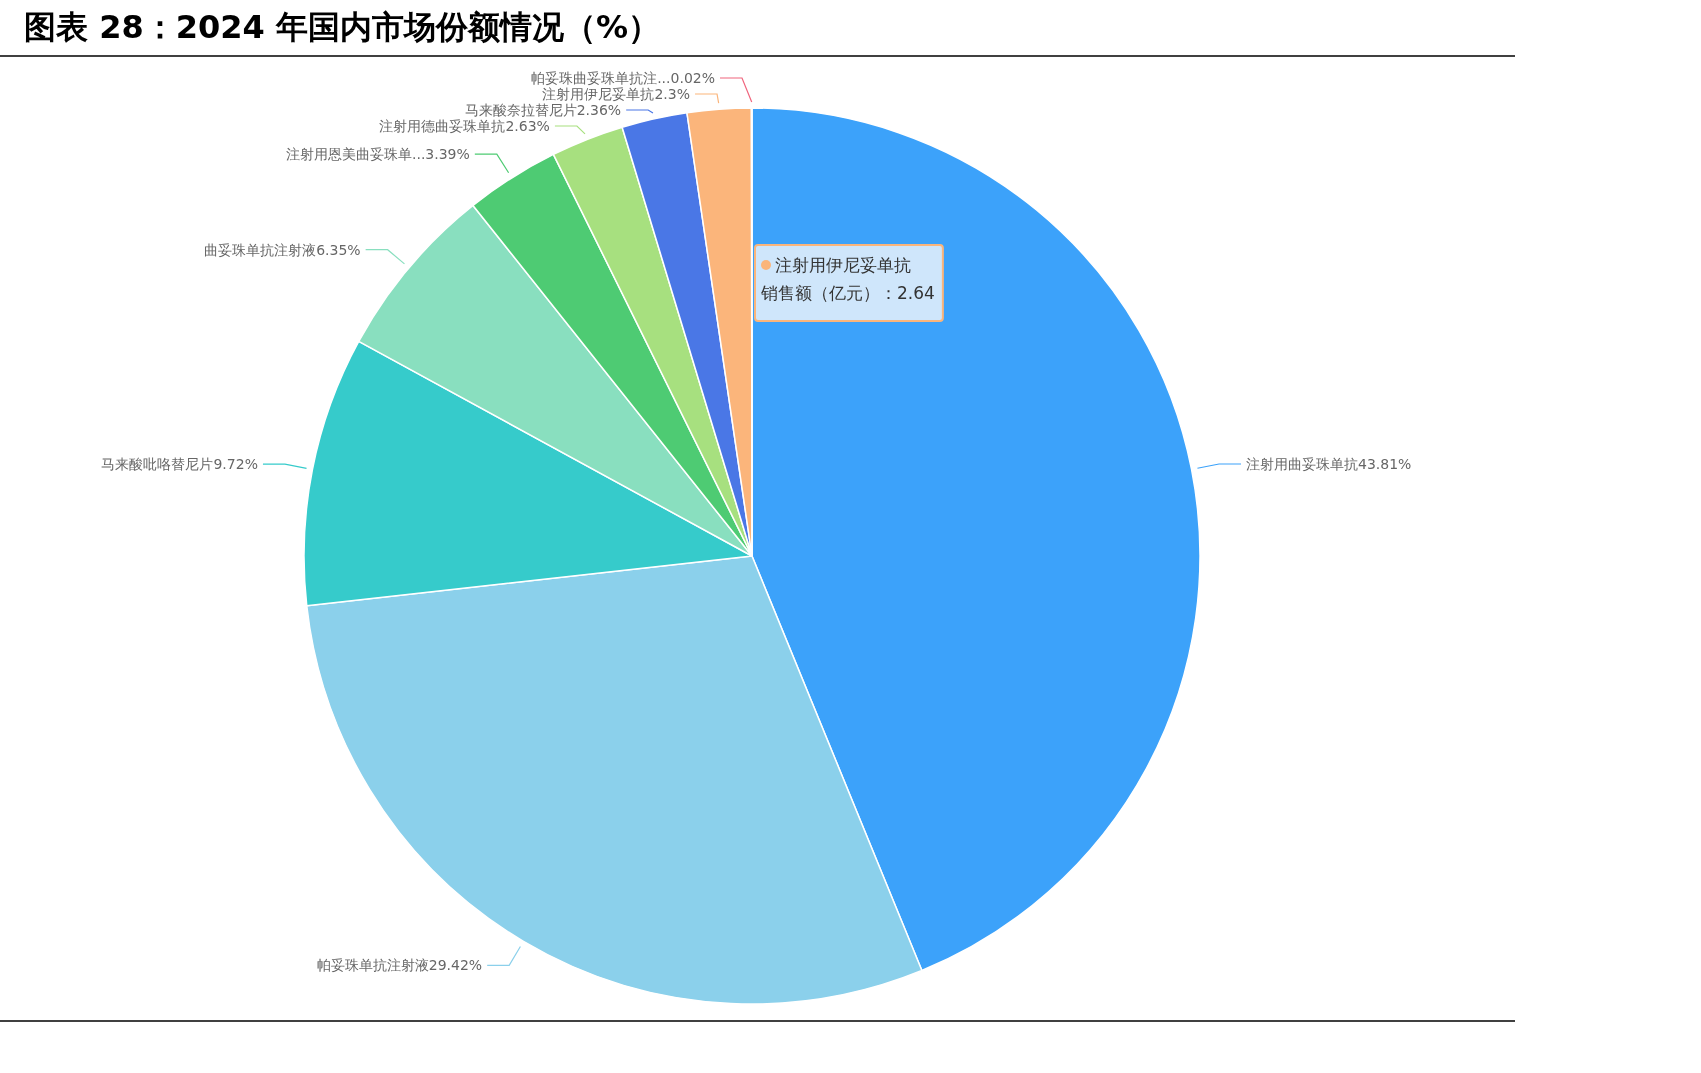 This screenshot has width=1701, height=1073. What do you see at coordinates (616, 94) in the screenshot?
I see `category-label: 注射用伊尼妥单抗2.3%` at bounding box center [616, 94].